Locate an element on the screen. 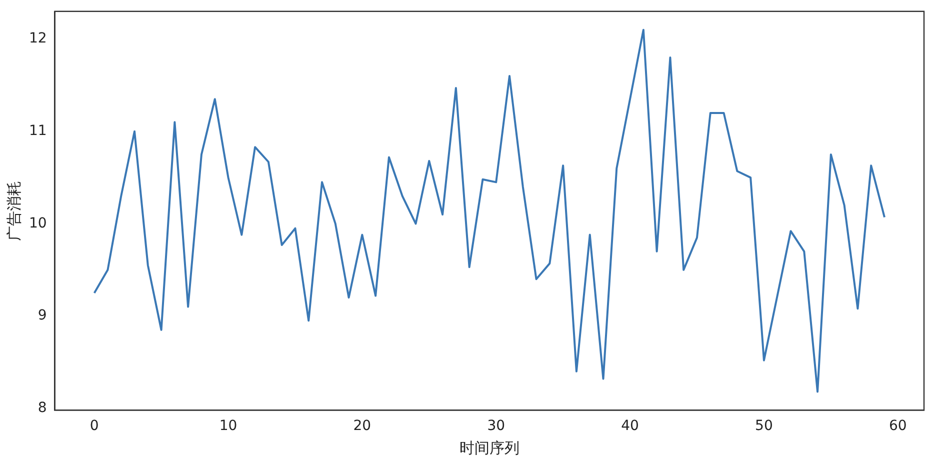 The image size is (946, 464). y-tick-label: 8 is located at coordinates (42, 408).